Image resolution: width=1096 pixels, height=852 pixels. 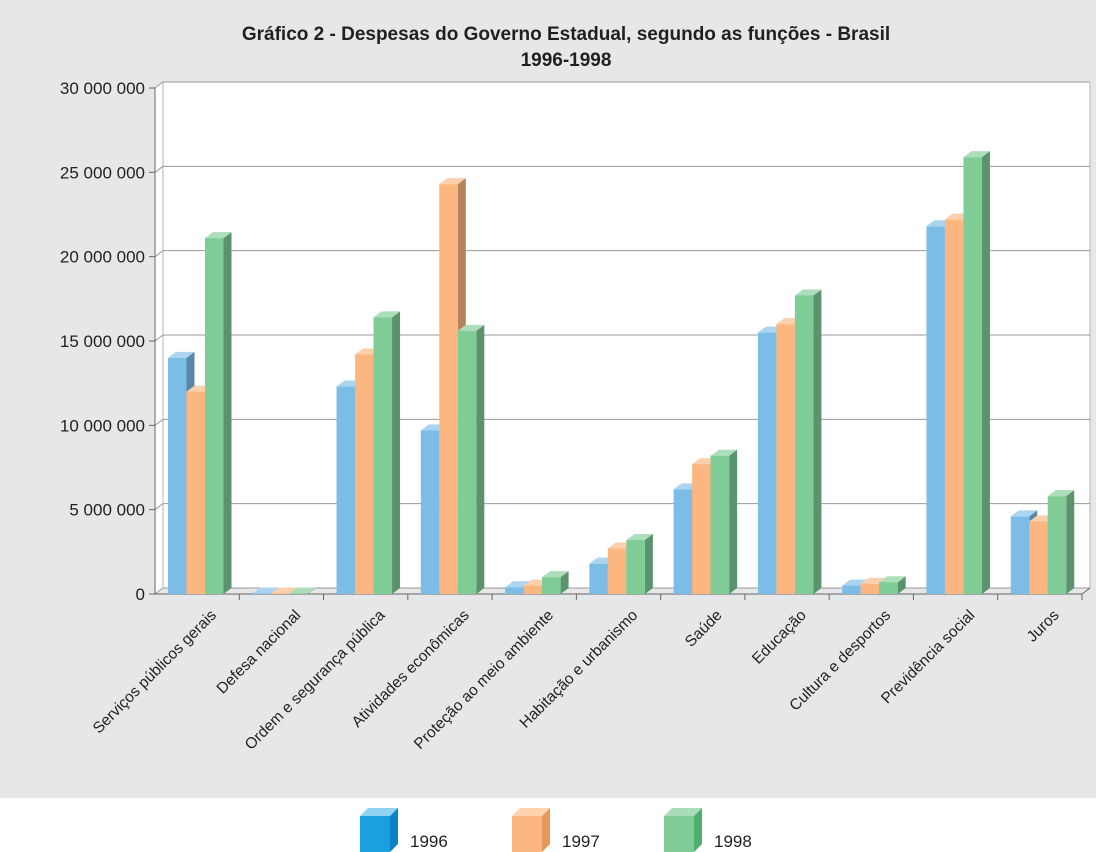 What do you see at coordinates (379, 830) in the screenshot?
I see `legend-swatch-1996` at bounding box center [379, 830].